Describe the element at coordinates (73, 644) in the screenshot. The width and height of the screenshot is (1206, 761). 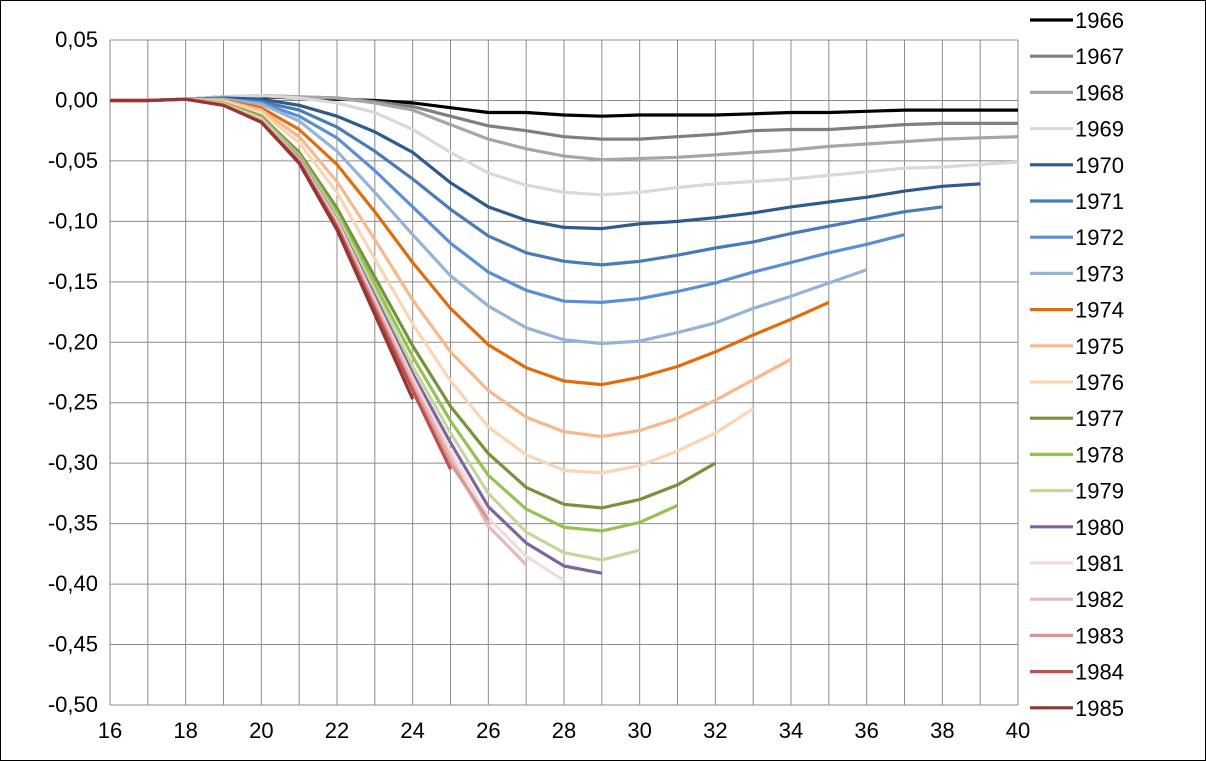
I see `y-tick-label: -0,45` at that location.